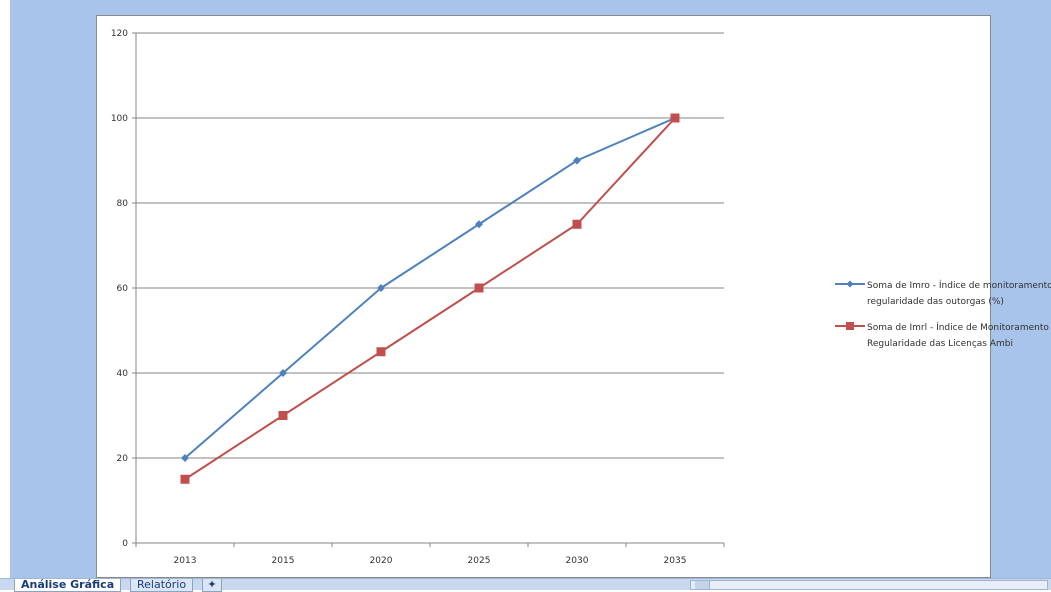 This screenshot has height=592, width=1051. I want to click on scroll-left-button, so click(702, 585).